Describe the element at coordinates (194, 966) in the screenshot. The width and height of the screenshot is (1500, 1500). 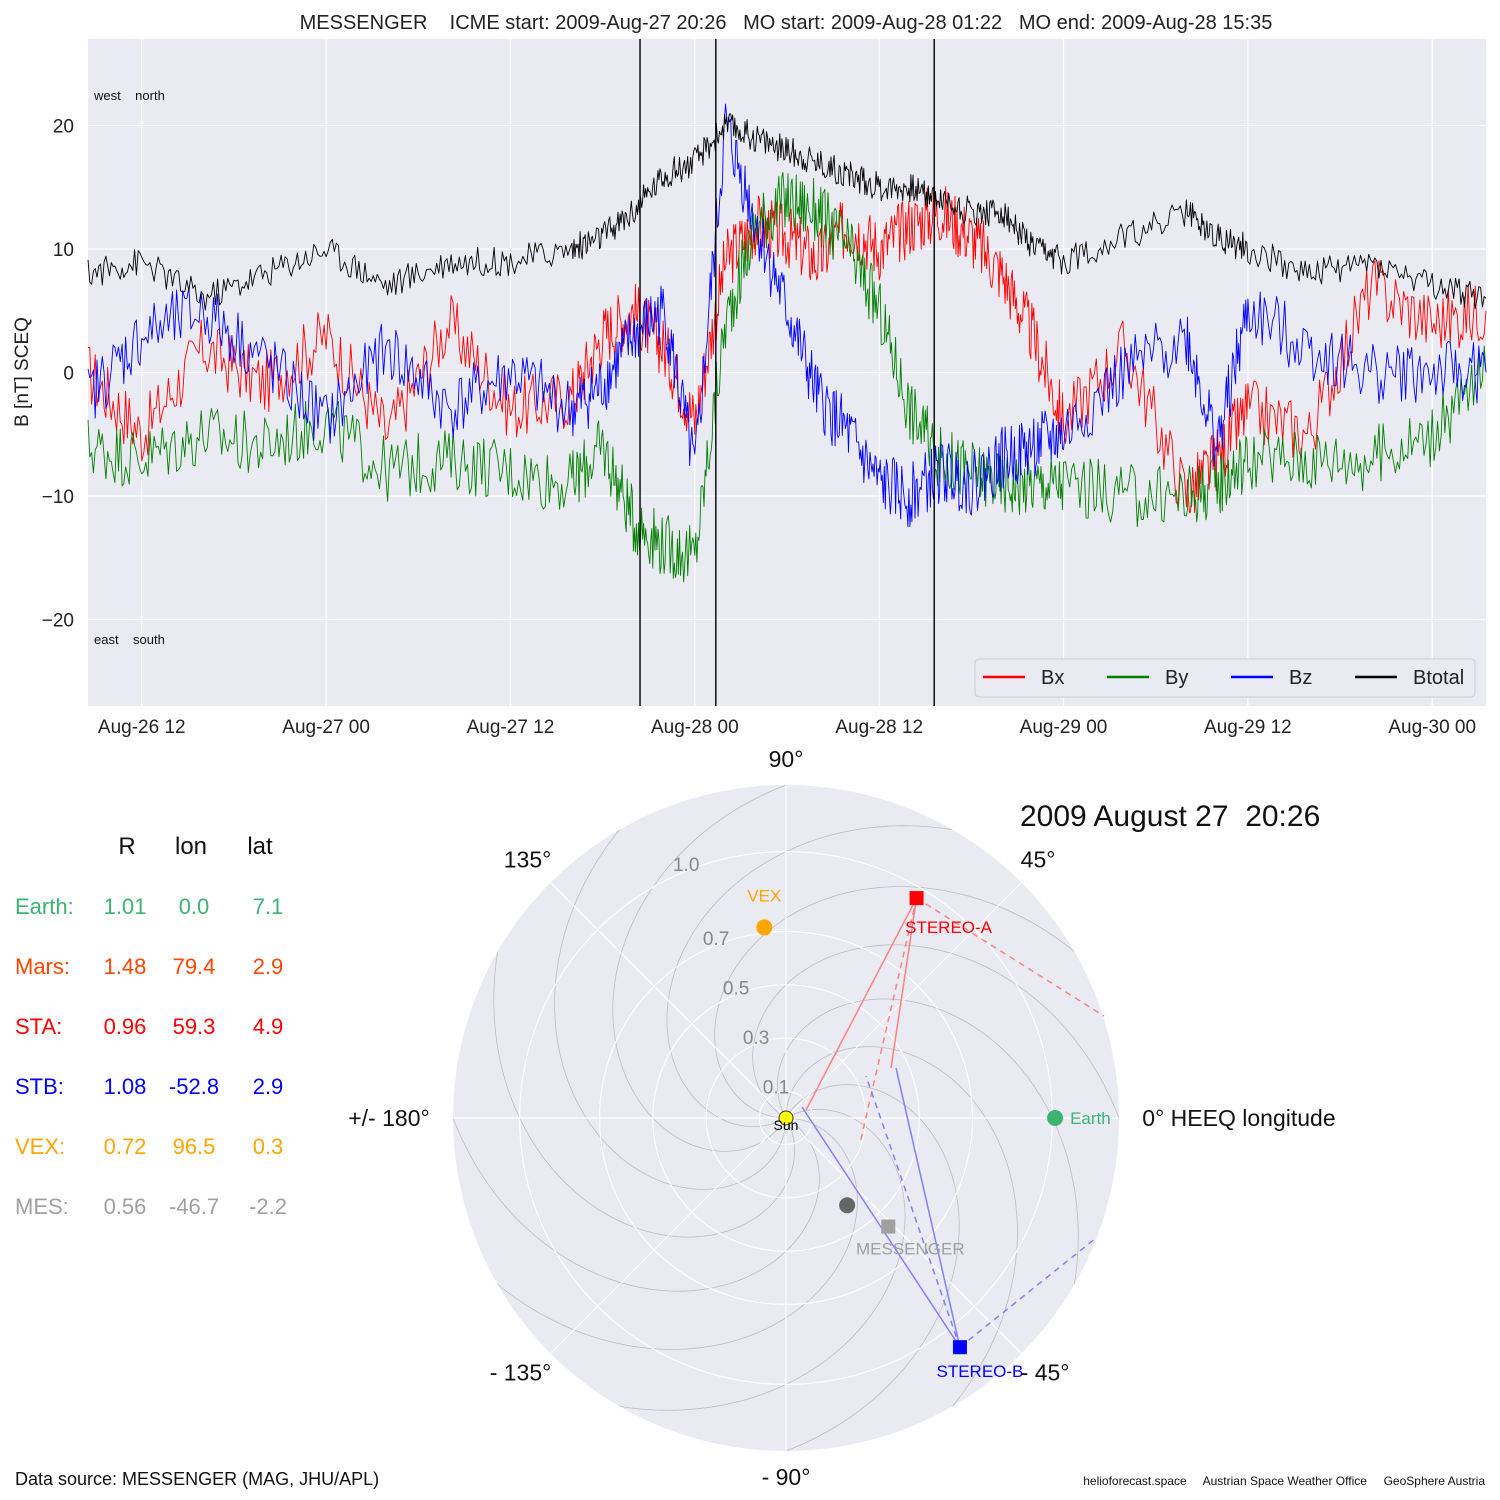
I see `table-cell-lon: 79.4` at that location.